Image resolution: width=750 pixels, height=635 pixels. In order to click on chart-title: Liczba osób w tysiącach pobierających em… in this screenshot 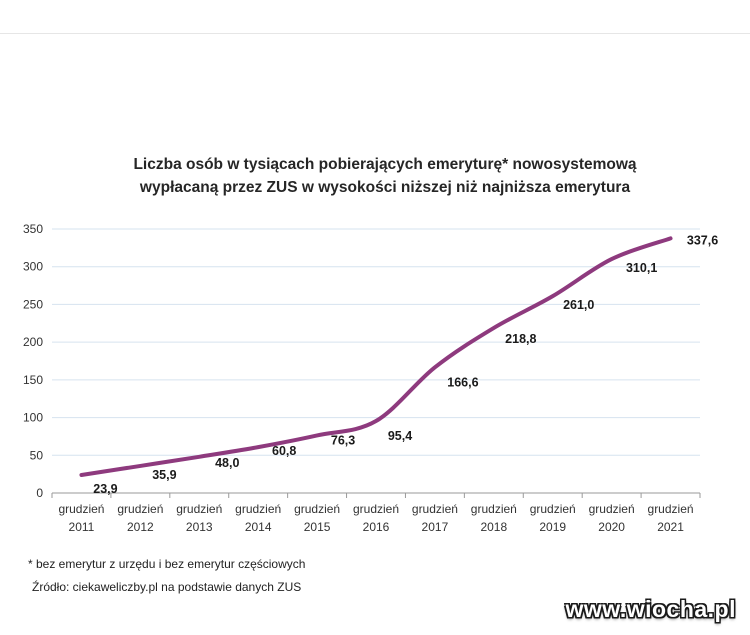, I will do `click(385, 176)`.